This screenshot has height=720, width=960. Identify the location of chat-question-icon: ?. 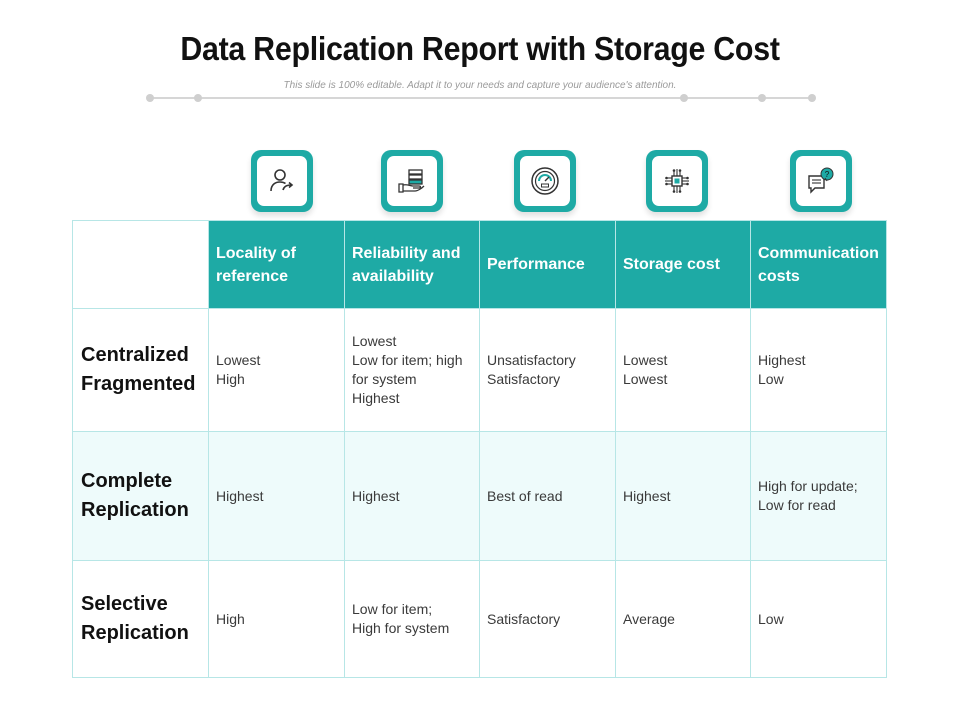
(821, 180).